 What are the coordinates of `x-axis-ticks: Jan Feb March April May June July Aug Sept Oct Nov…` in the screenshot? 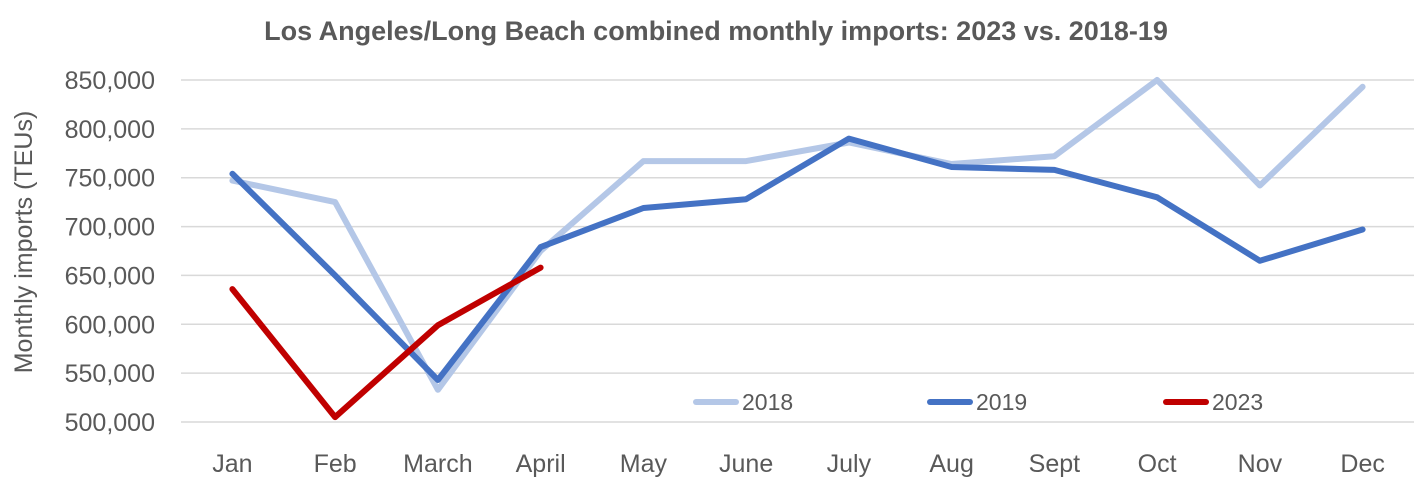 It's located at (798, 464).